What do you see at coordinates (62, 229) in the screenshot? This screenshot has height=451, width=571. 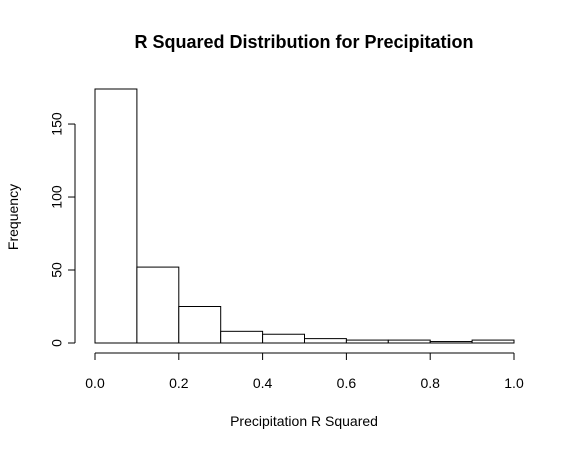 I see `y-axis: 0 50 100 150` at bounding box center [62, 229].